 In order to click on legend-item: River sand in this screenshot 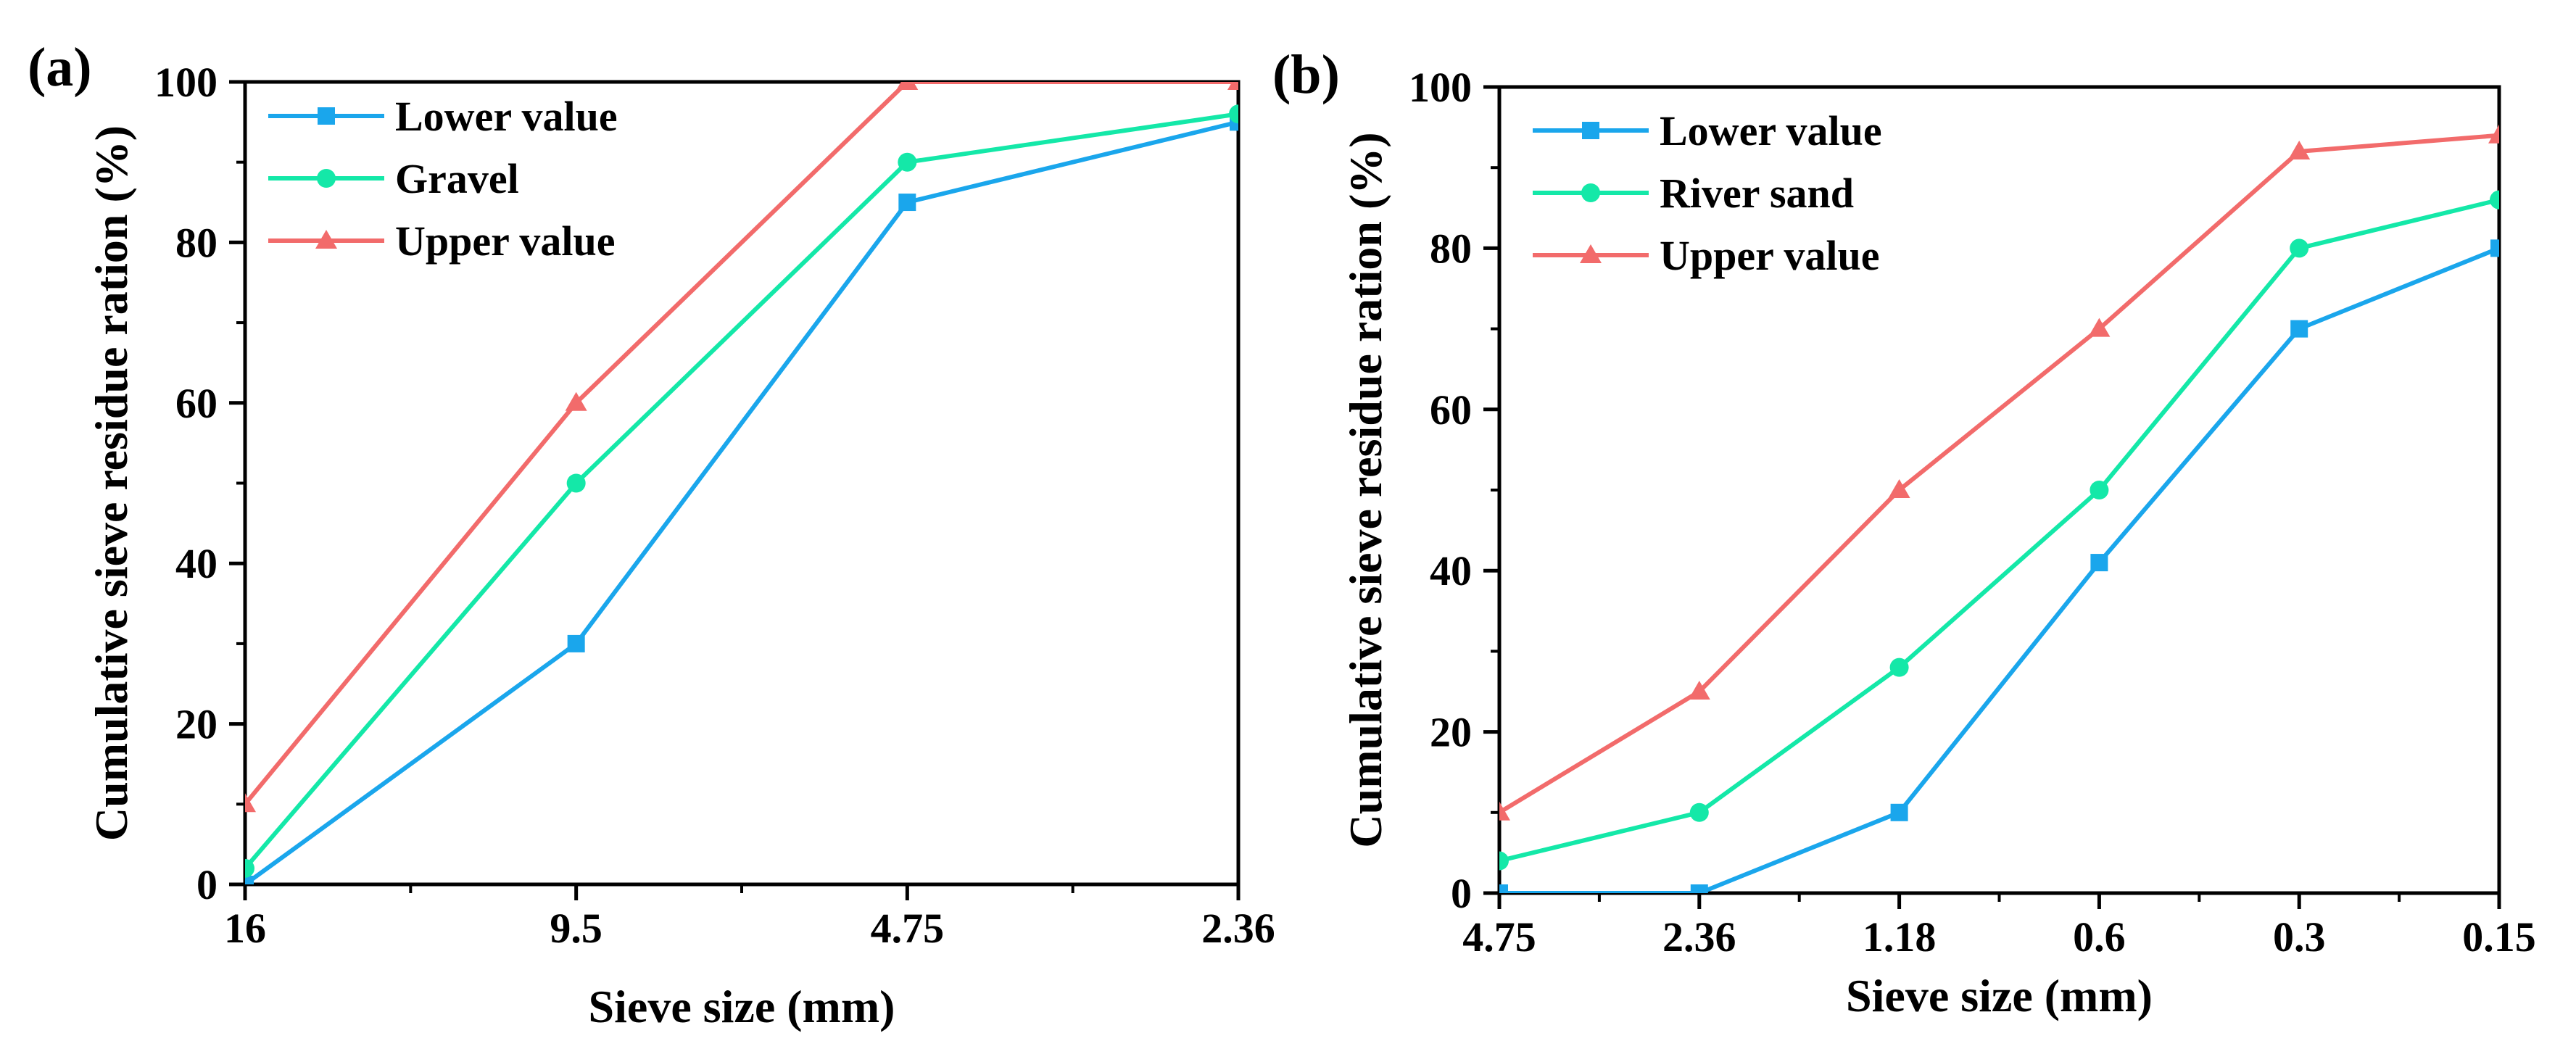, I will do `click(1693, 194)`.